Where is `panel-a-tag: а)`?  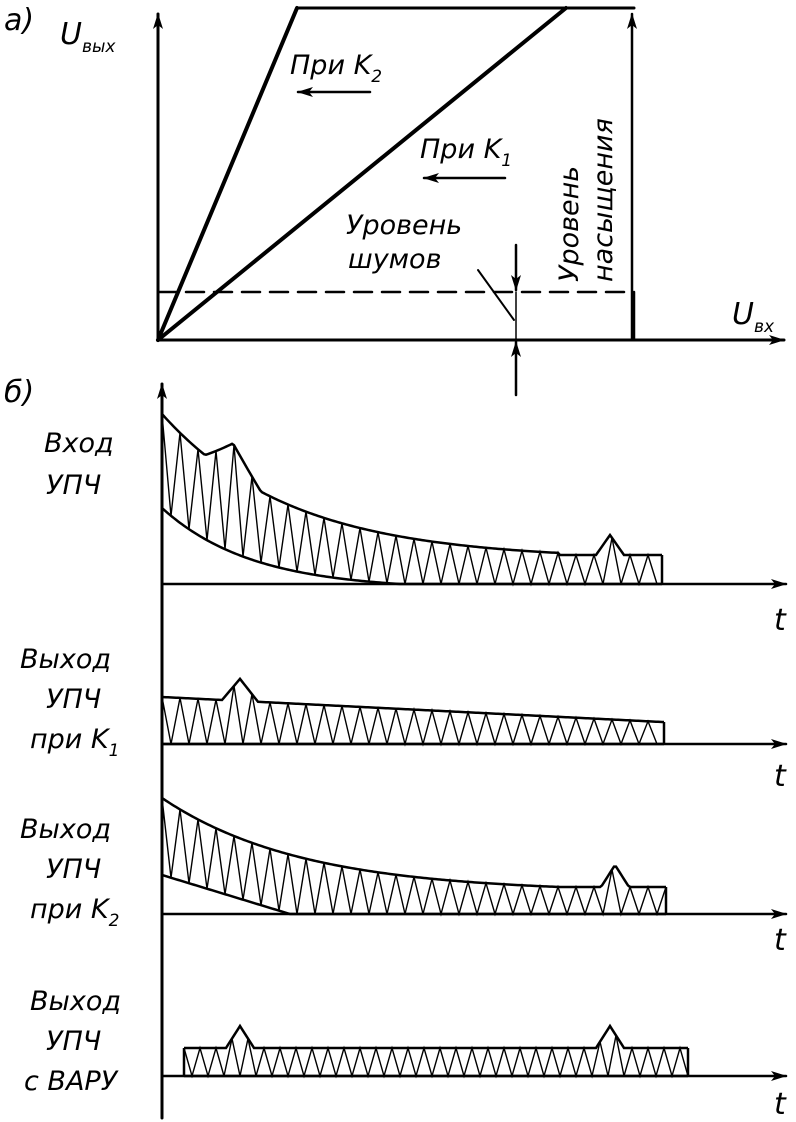
panel-a-tag: а) is located at coordinates (19, 20).